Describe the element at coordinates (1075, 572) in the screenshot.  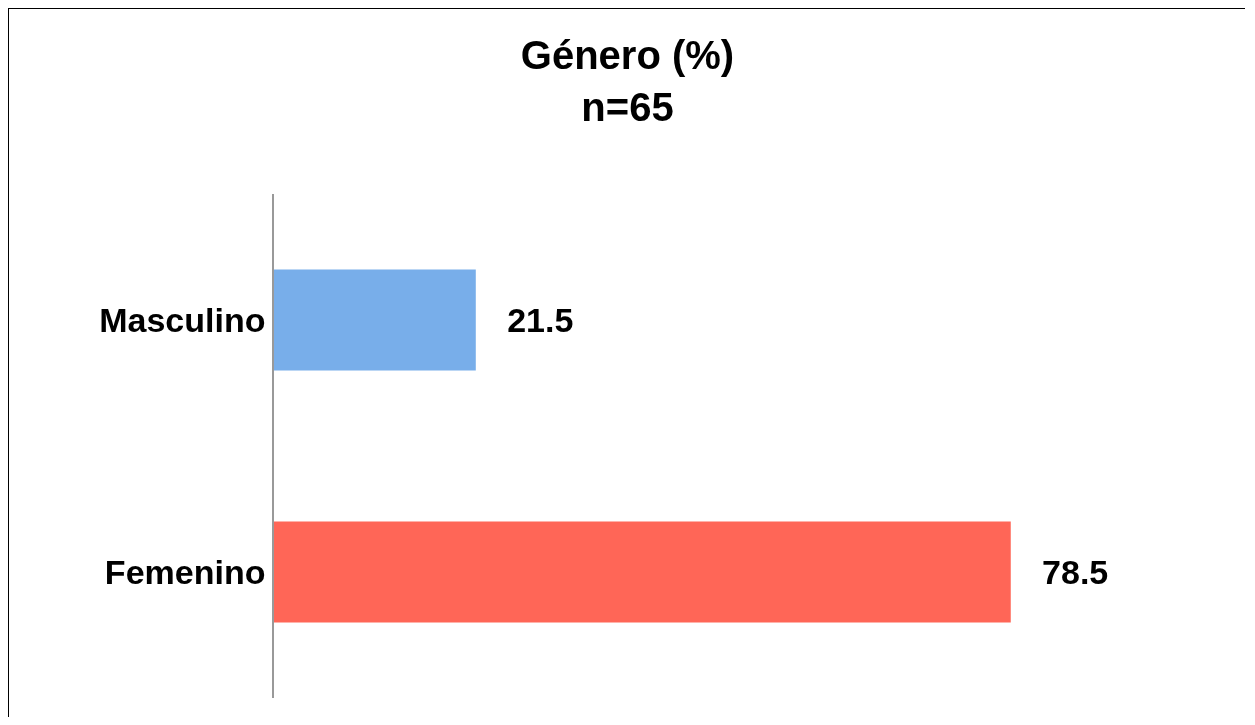
I see `data-label: 78.5` at that location.